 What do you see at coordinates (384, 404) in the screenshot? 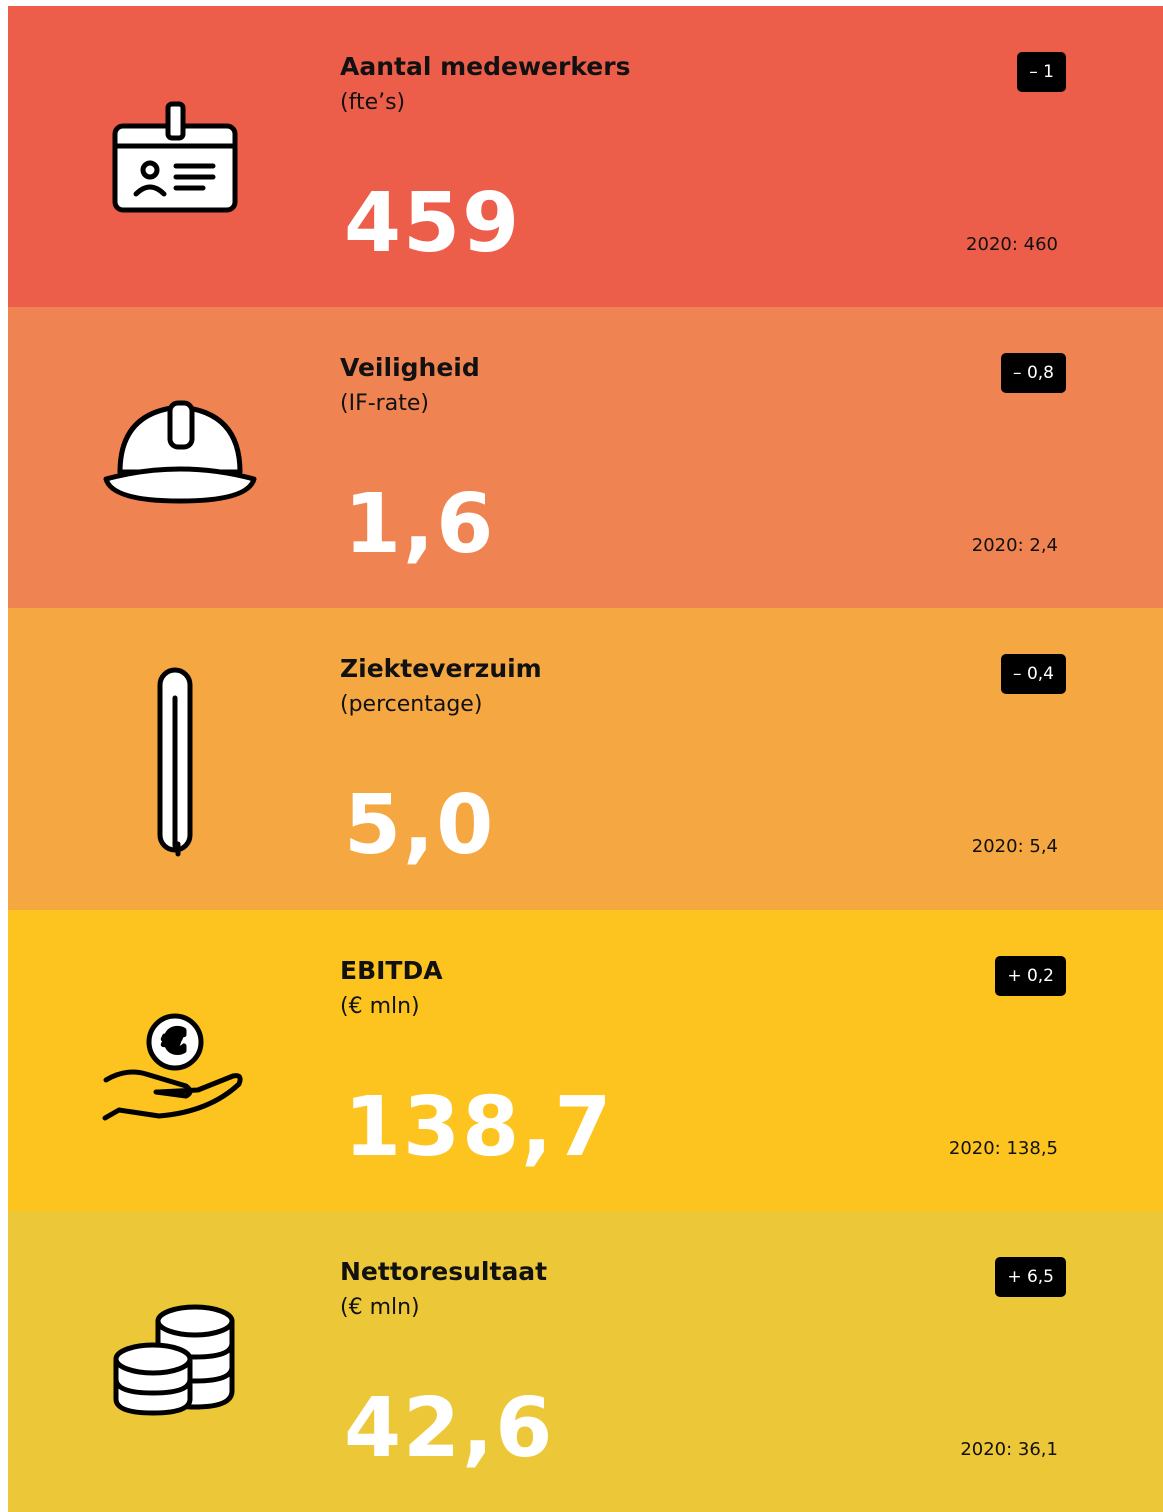
I see `kpi-unit: (IF-rate)` at bounding box center [384, 404].